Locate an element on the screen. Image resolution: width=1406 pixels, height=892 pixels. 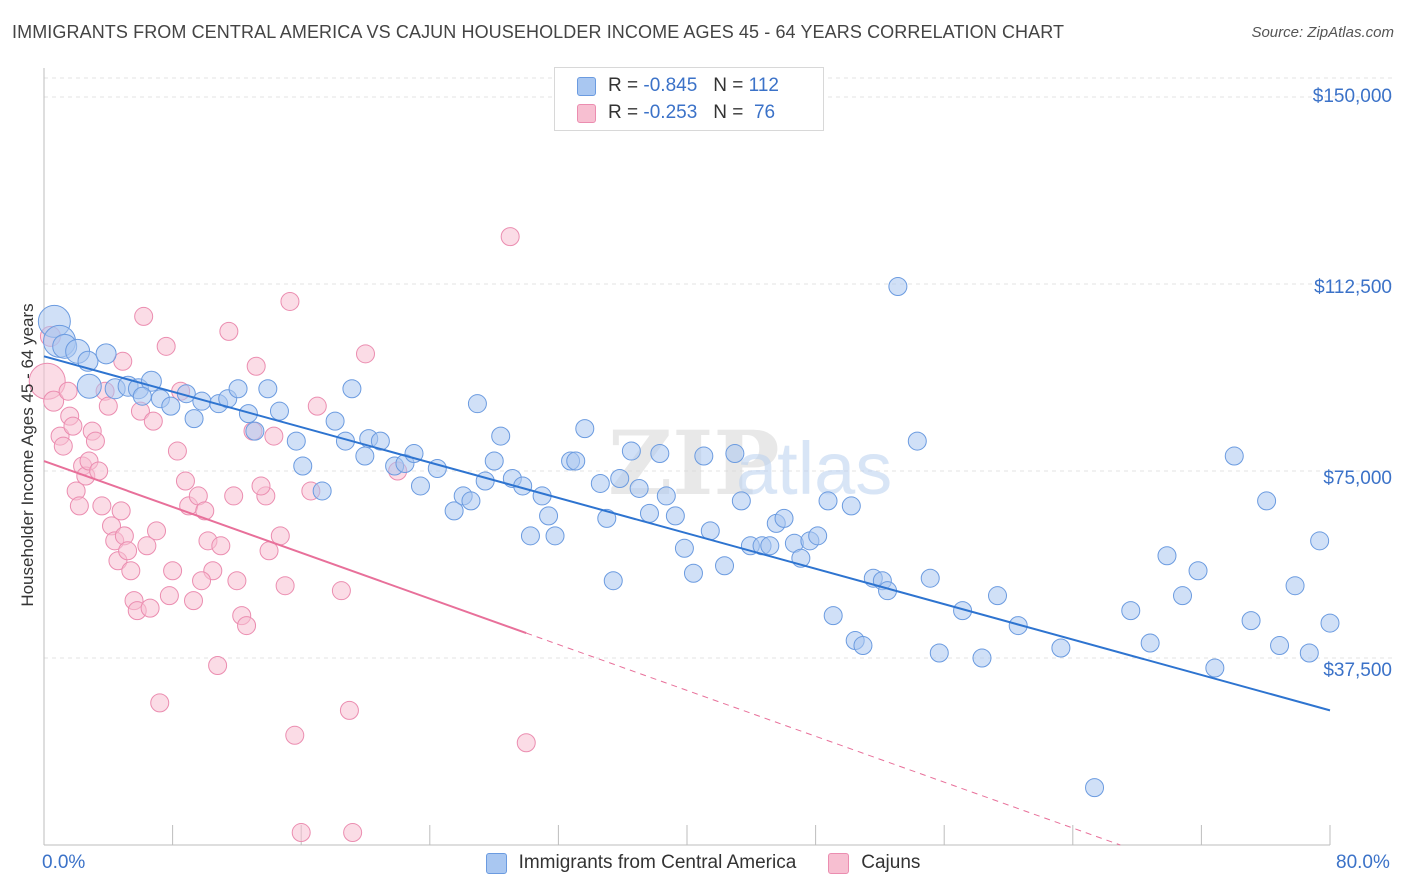
watermark-atlas: atlas is located at coordinates (814, 468).